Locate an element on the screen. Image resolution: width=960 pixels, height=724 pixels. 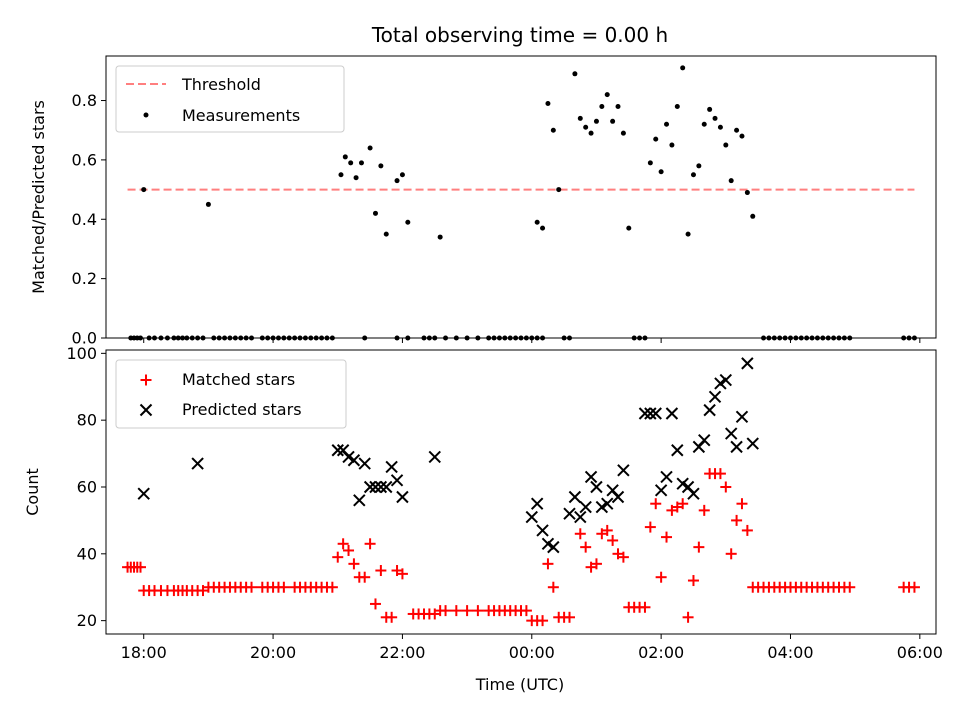
top-x-ticks is located at coordinates (532, 340).